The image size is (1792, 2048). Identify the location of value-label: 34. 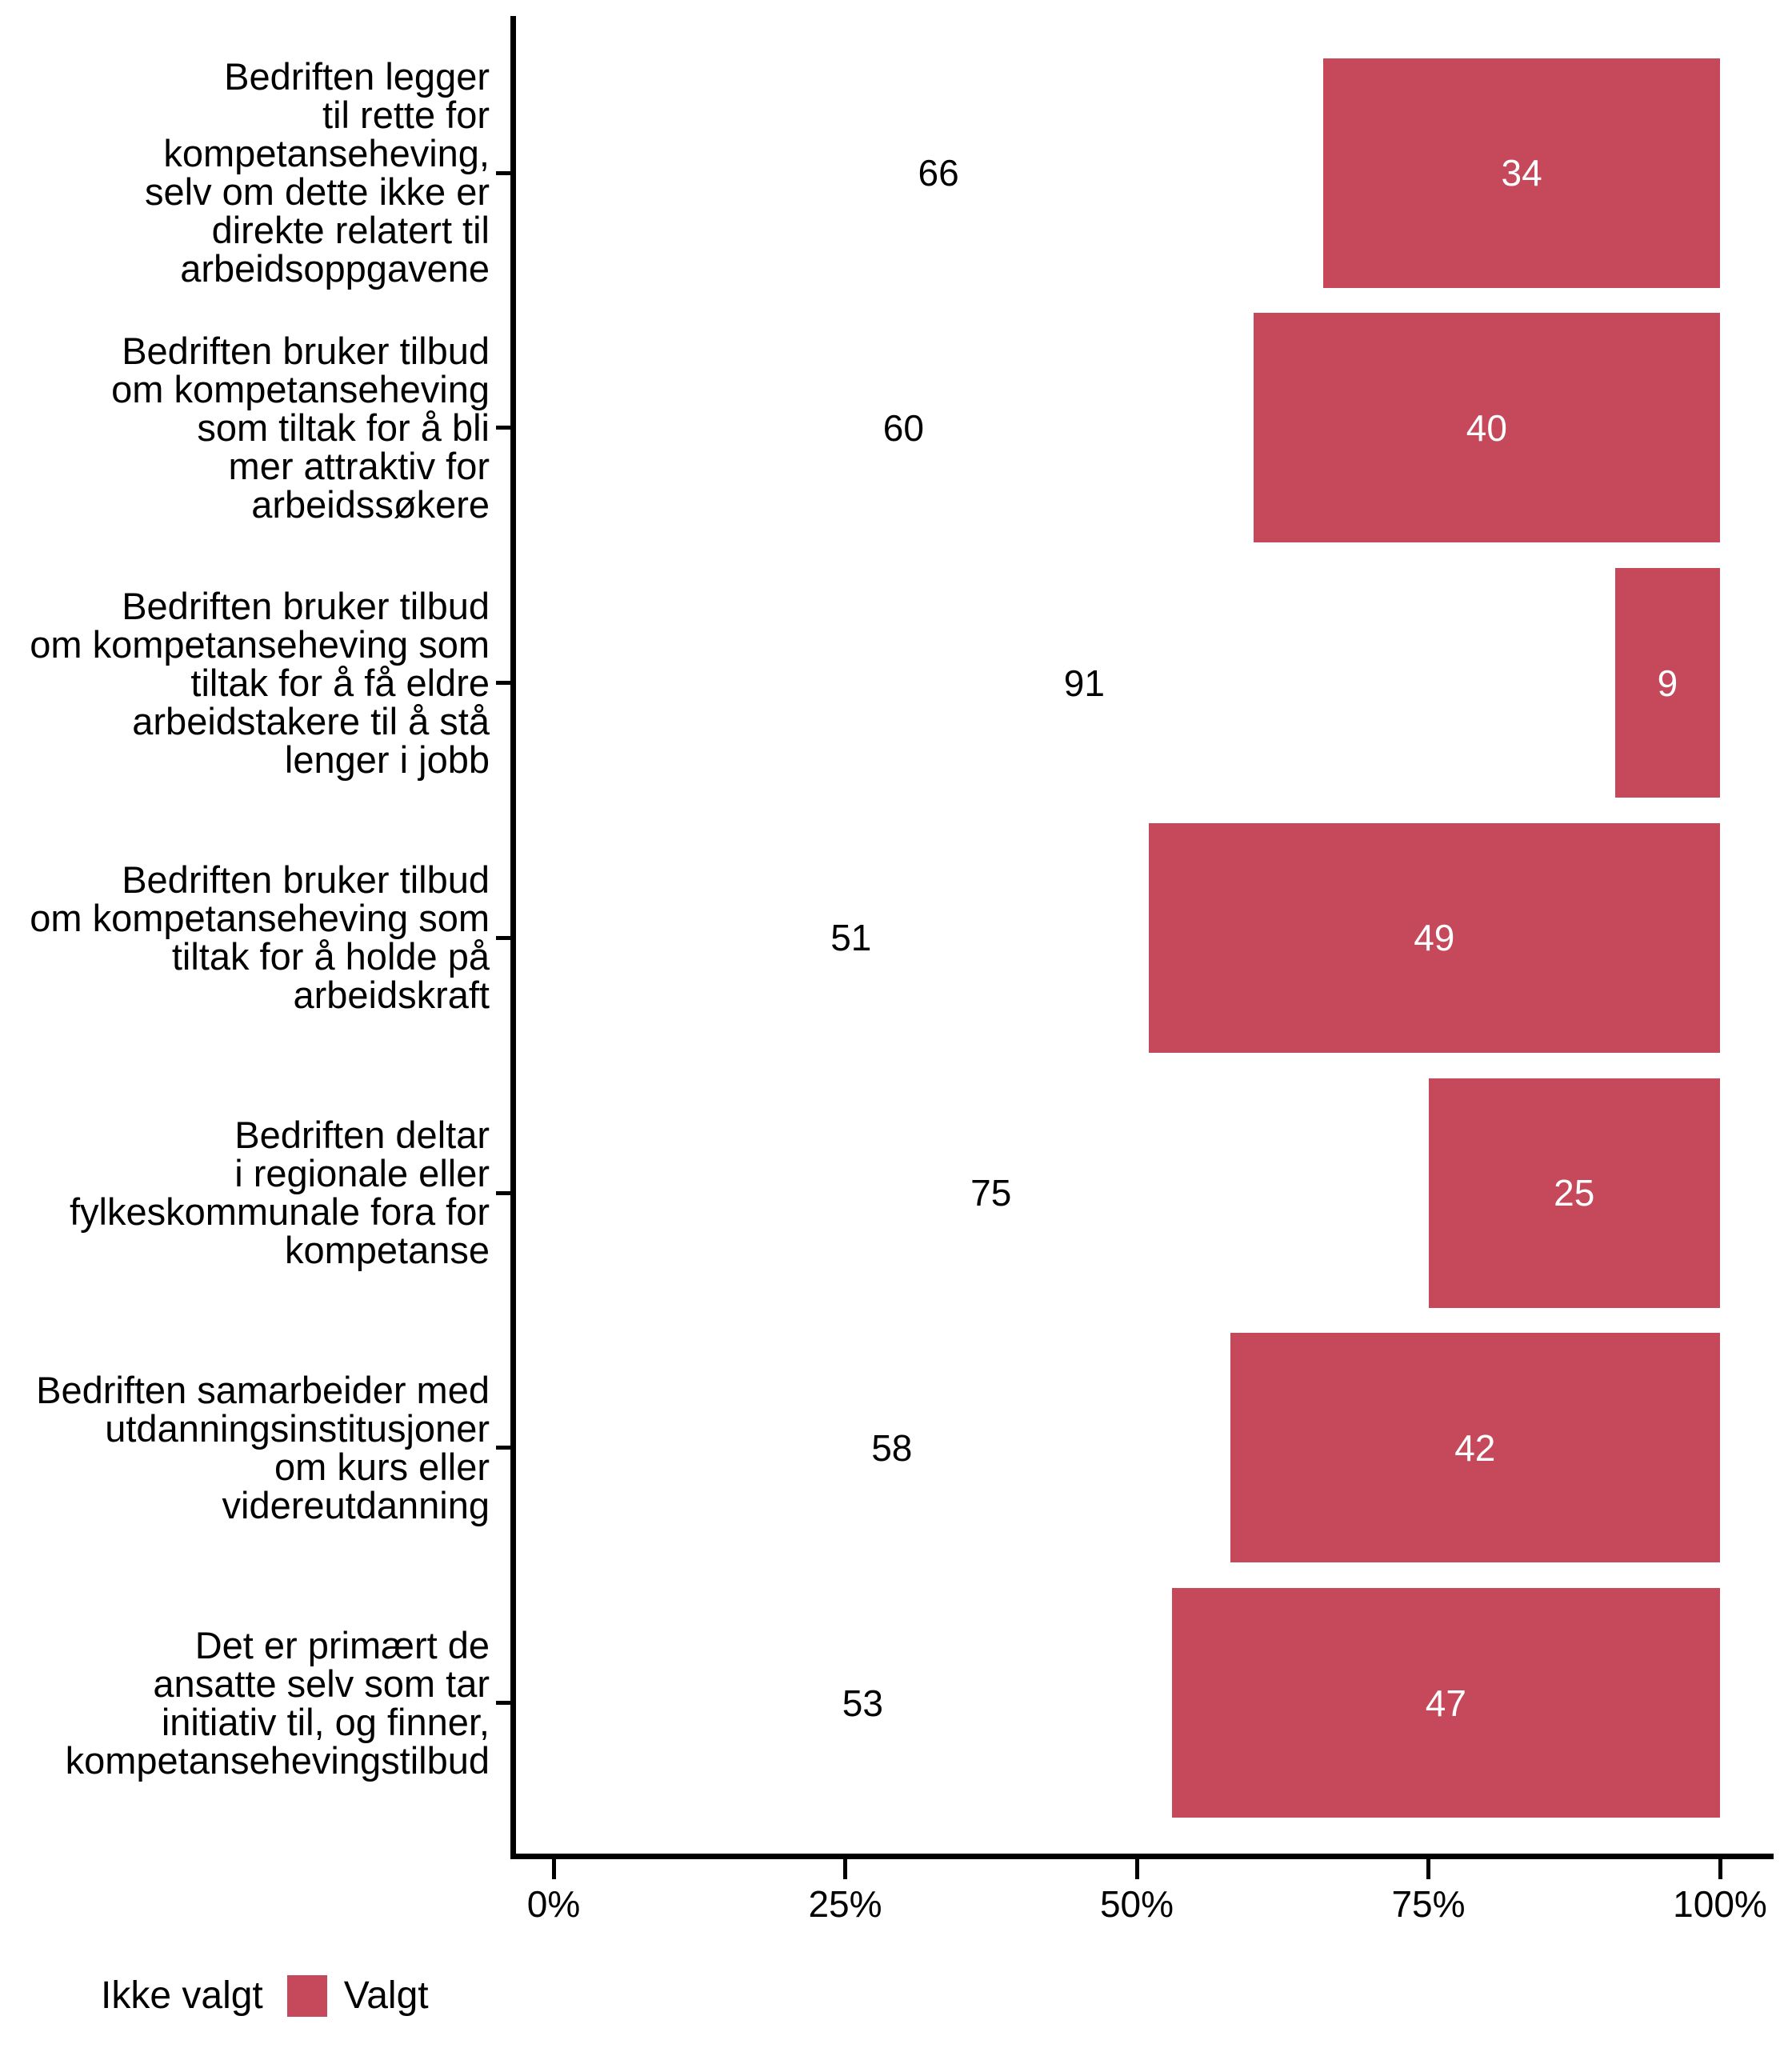
(1521, 173).